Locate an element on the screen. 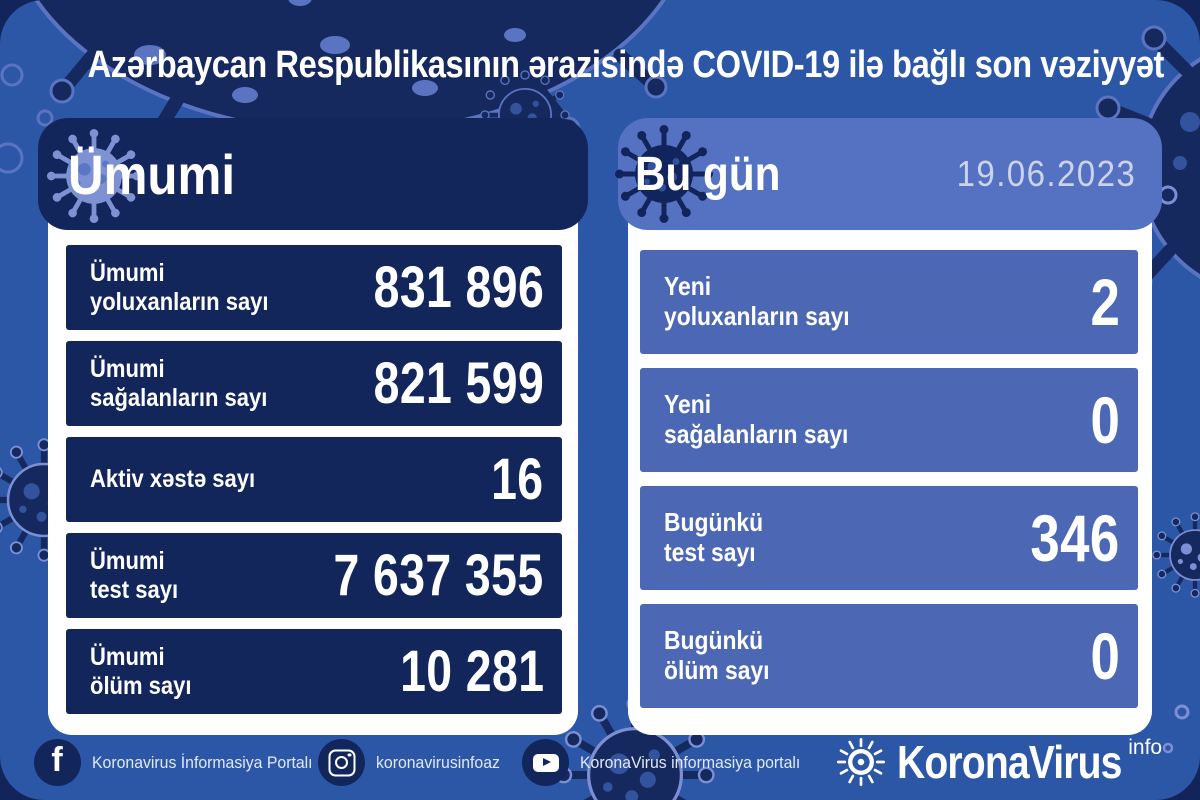 The image size is (1200, 800). facebook-link: f Koronavirus İnformasiya Portalı is located at coordinates (181, 762).